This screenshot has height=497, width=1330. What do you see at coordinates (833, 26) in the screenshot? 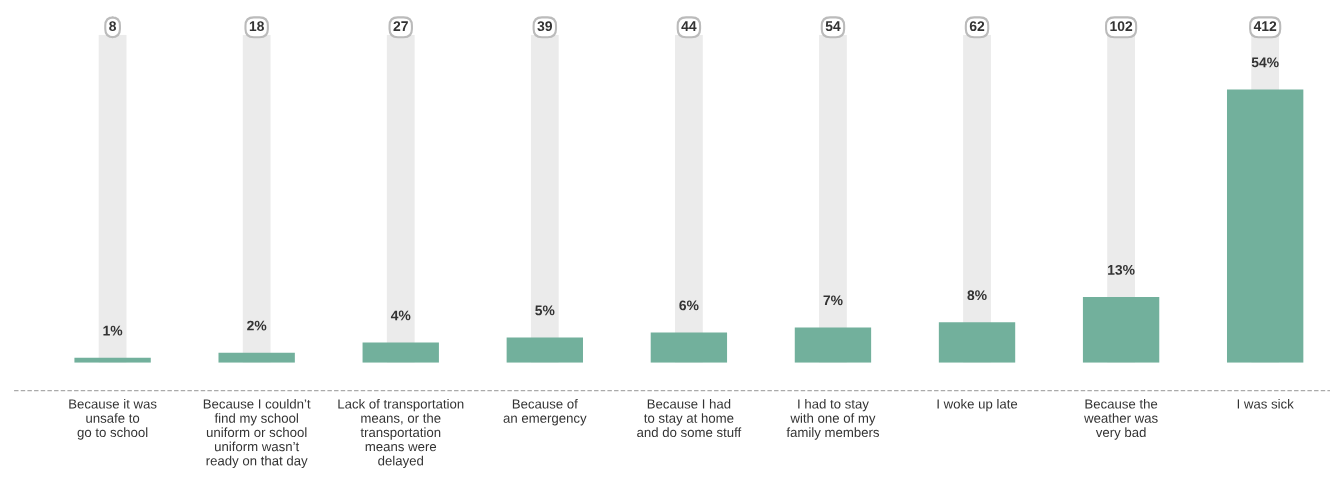
I see `text: 54` at bounding box center [833, 26].